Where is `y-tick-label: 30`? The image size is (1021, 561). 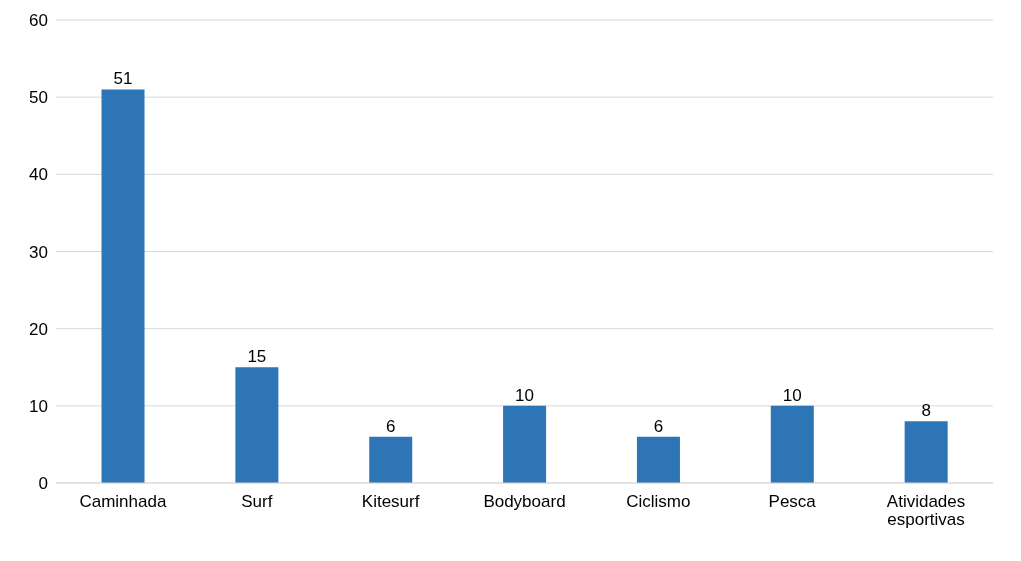
y-tick-label: 30 is located at coordinates (38, 252).